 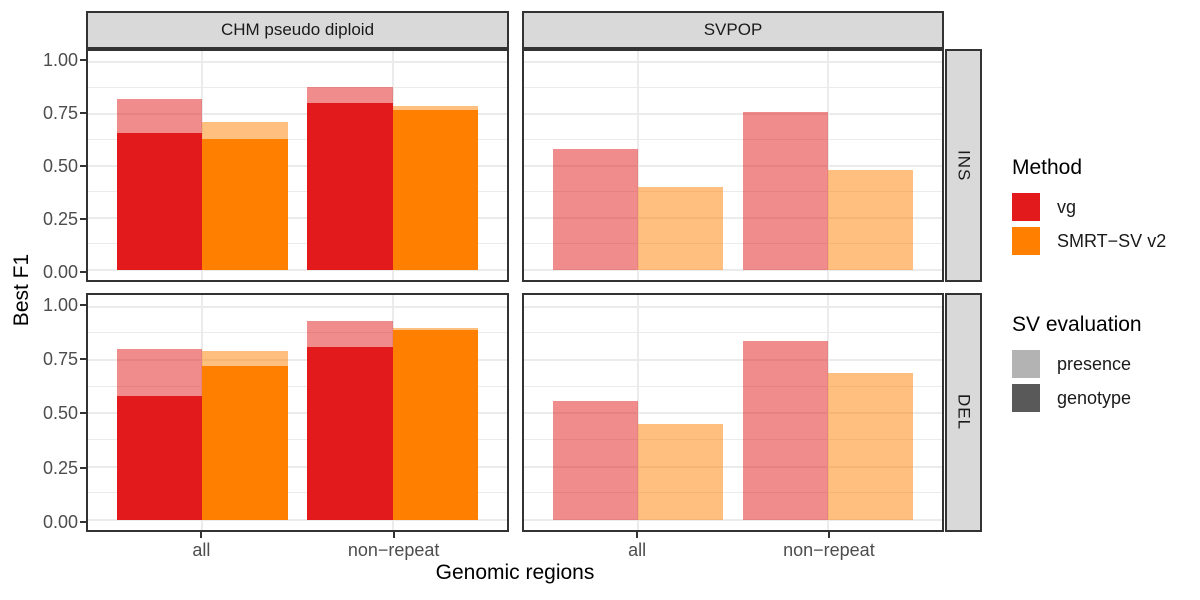 What do you see at coordinates (1106, 398) in the screenshot?
I see `legend-item-genotype: genotype` at bounding box center [1106, 398].